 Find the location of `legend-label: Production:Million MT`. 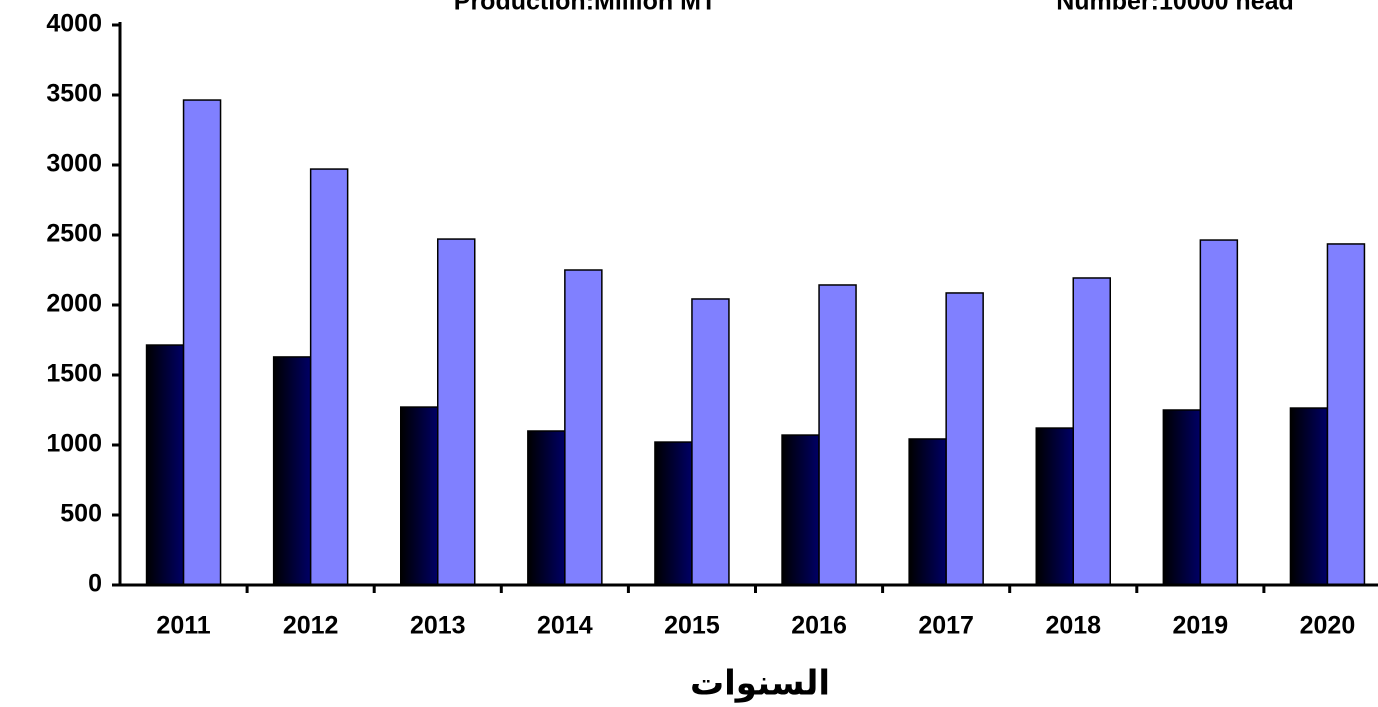

legend-label: Production:Million MT is located at coordinates (585, 8).